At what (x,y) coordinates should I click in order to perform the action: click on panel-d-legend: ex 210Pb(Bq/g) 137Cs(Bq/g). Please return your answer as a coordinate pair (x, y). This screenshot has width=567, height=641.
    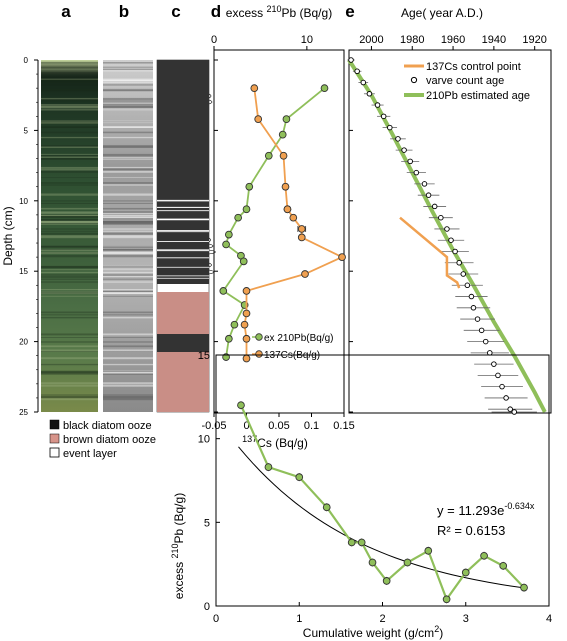
    Looking at the image, I should click on (293, 347).